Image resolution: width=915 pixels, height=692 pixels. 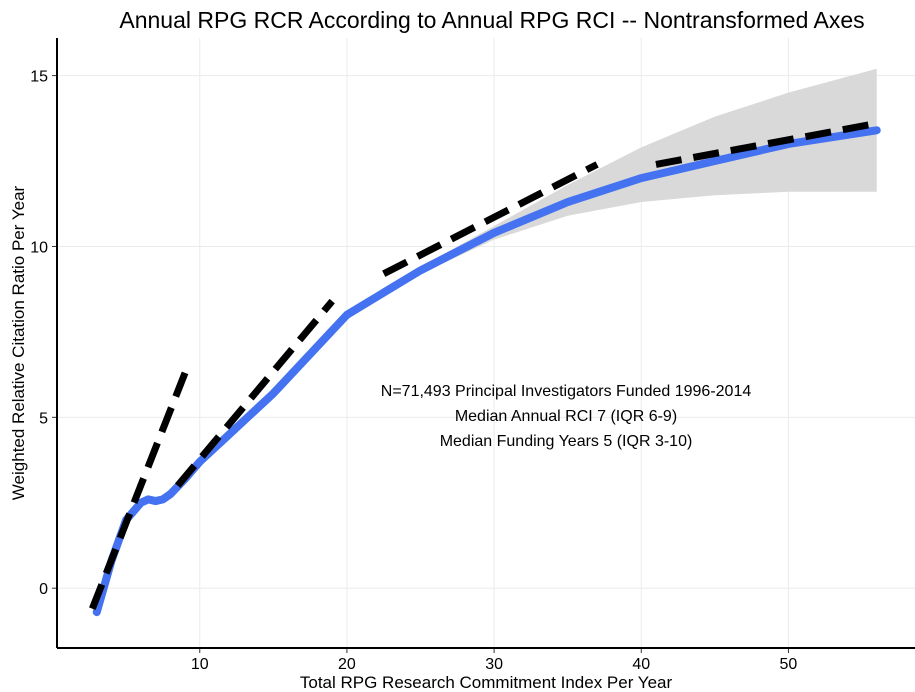 What do you see at coordinates (39, 77) in the screenshot?
I see `y-tick-label: 15` at bounding box center [39, 77].